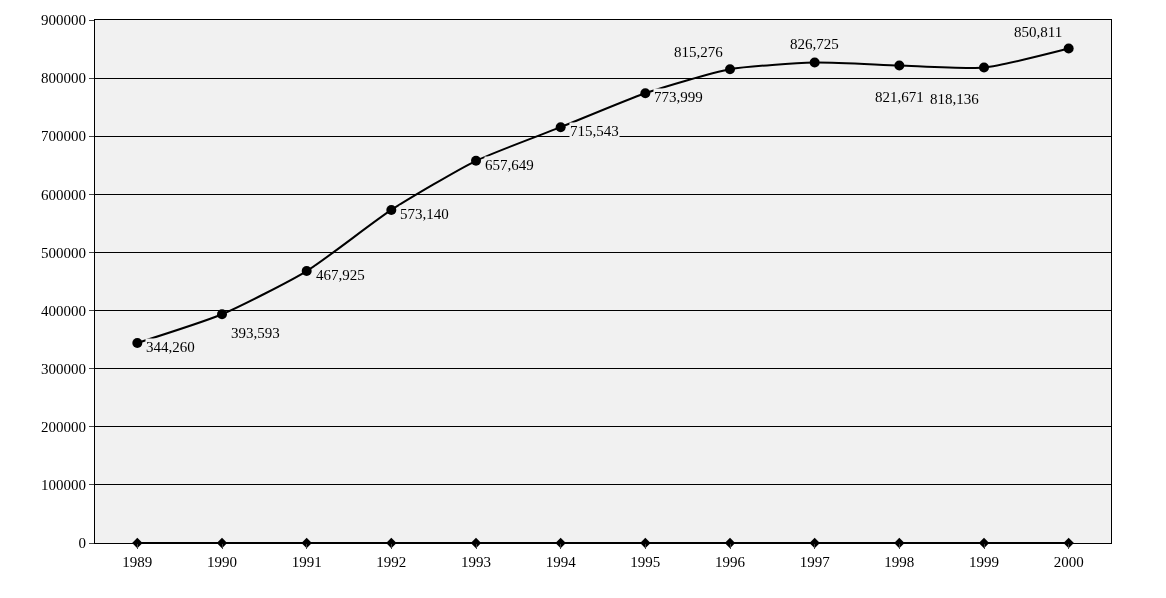  What do you see at coordinates (476, 562) in the screenshot?
I see `x-tick-label: 1993` at bounding box center [476, 562].